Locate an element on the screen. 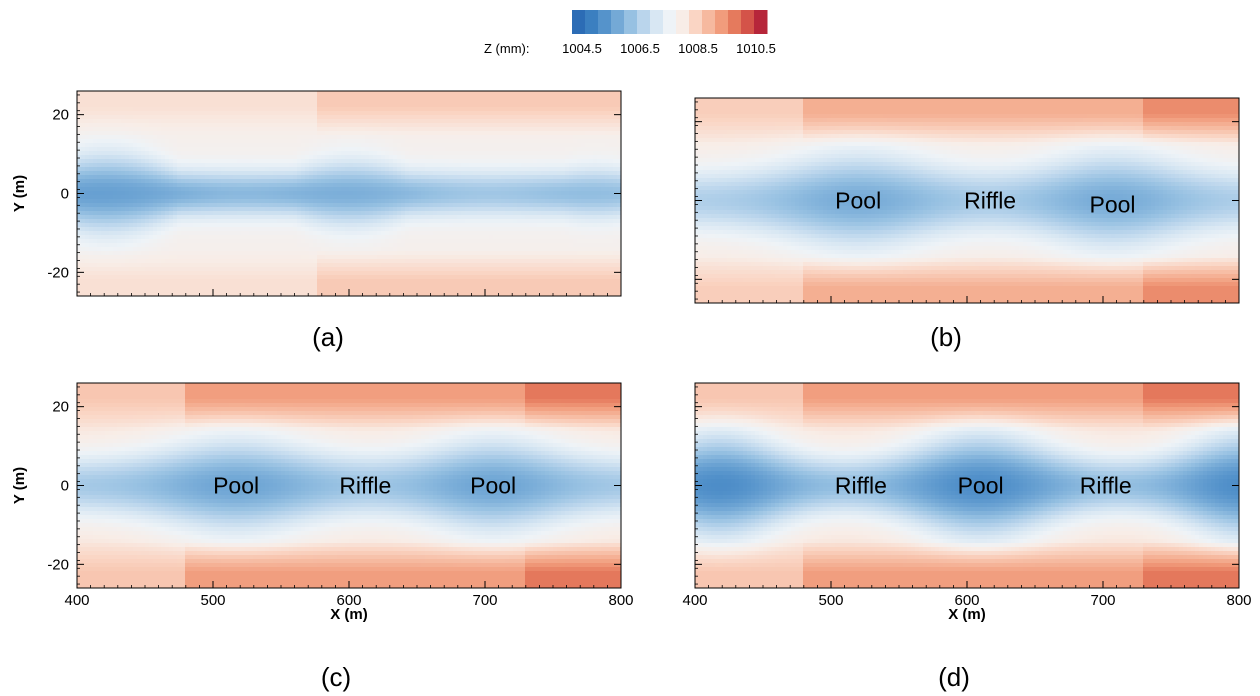  colorbar-title: Z (mm): is located at coordinates (506, 48).